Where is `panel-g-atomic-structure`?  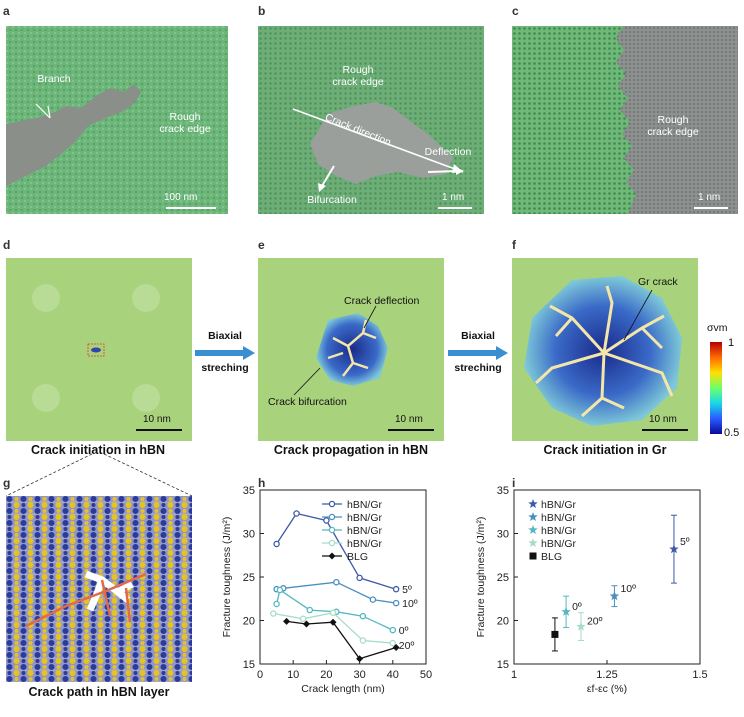
panel-g-atomic-structure is located at coordinates (99, 589).